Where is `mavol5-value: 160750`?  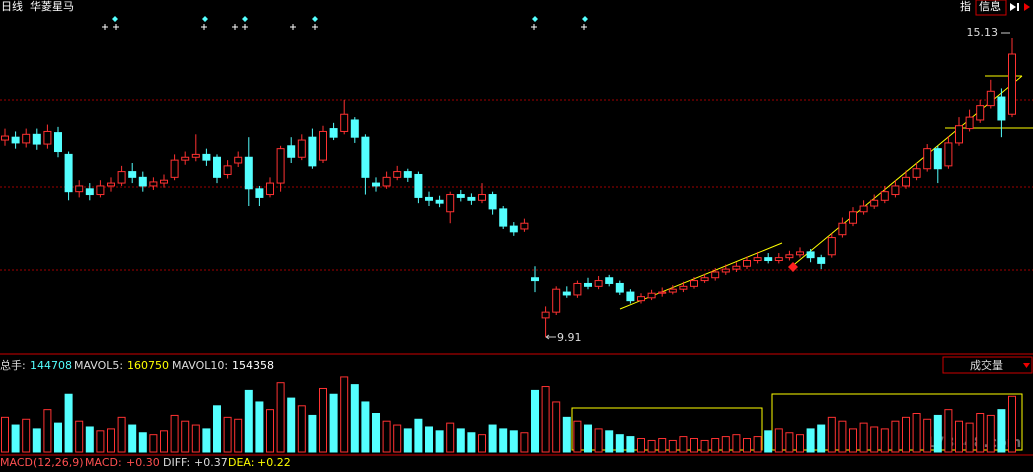 mavol5-value: 160750 is located at coordinates (148, 365).